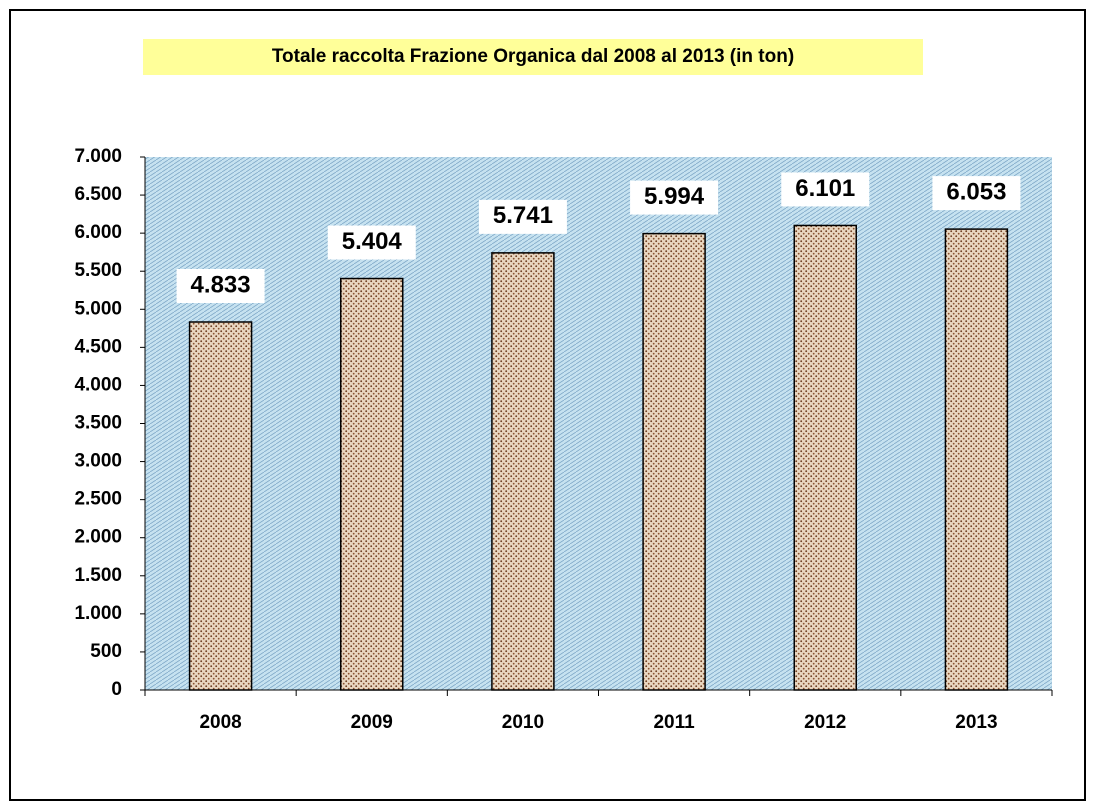  Describe the element at coordinates (98, 232) in the screenshot. I see `y-tick-label: 6.000` at that location.